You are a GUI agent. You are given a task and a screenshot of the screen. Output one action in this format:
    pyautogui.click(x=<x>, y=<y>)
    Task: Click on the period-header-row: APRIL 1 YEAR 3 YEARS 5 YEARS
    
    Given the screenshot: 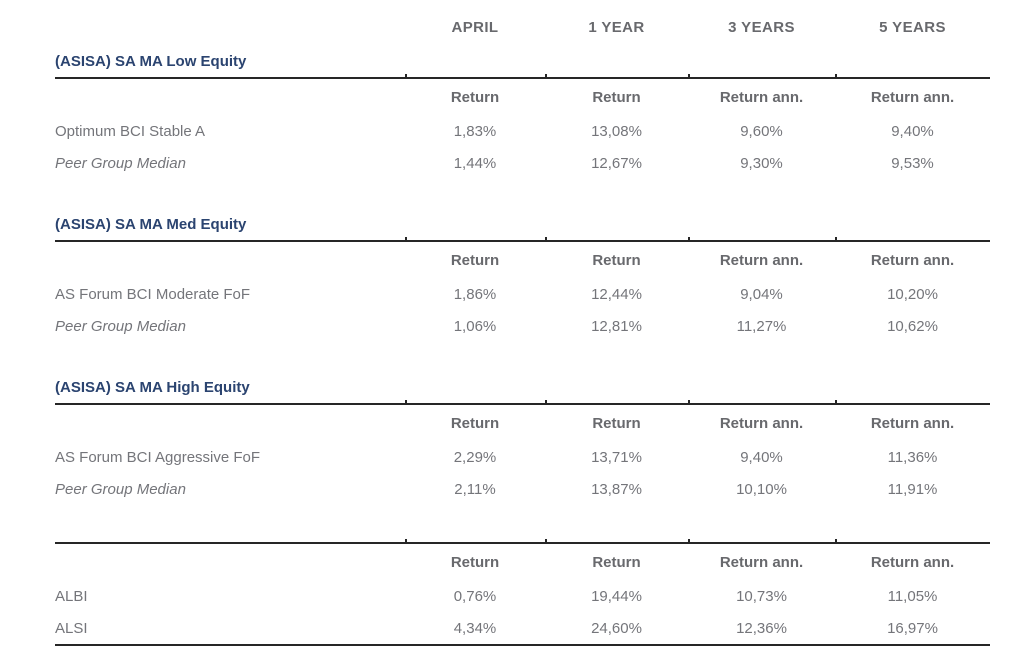 What is the action you would take?
    pyautogui.click(x=522, y=27)
    